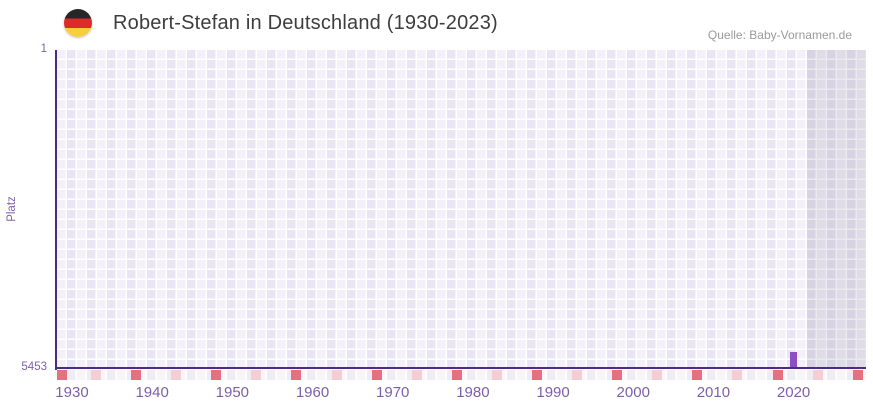 Image resolution: width=873 pixels, height=412 pixels. Describe the element at coordinates (43, 49) in the screenshot. I see `y-tick-label-top: 1` at that location.